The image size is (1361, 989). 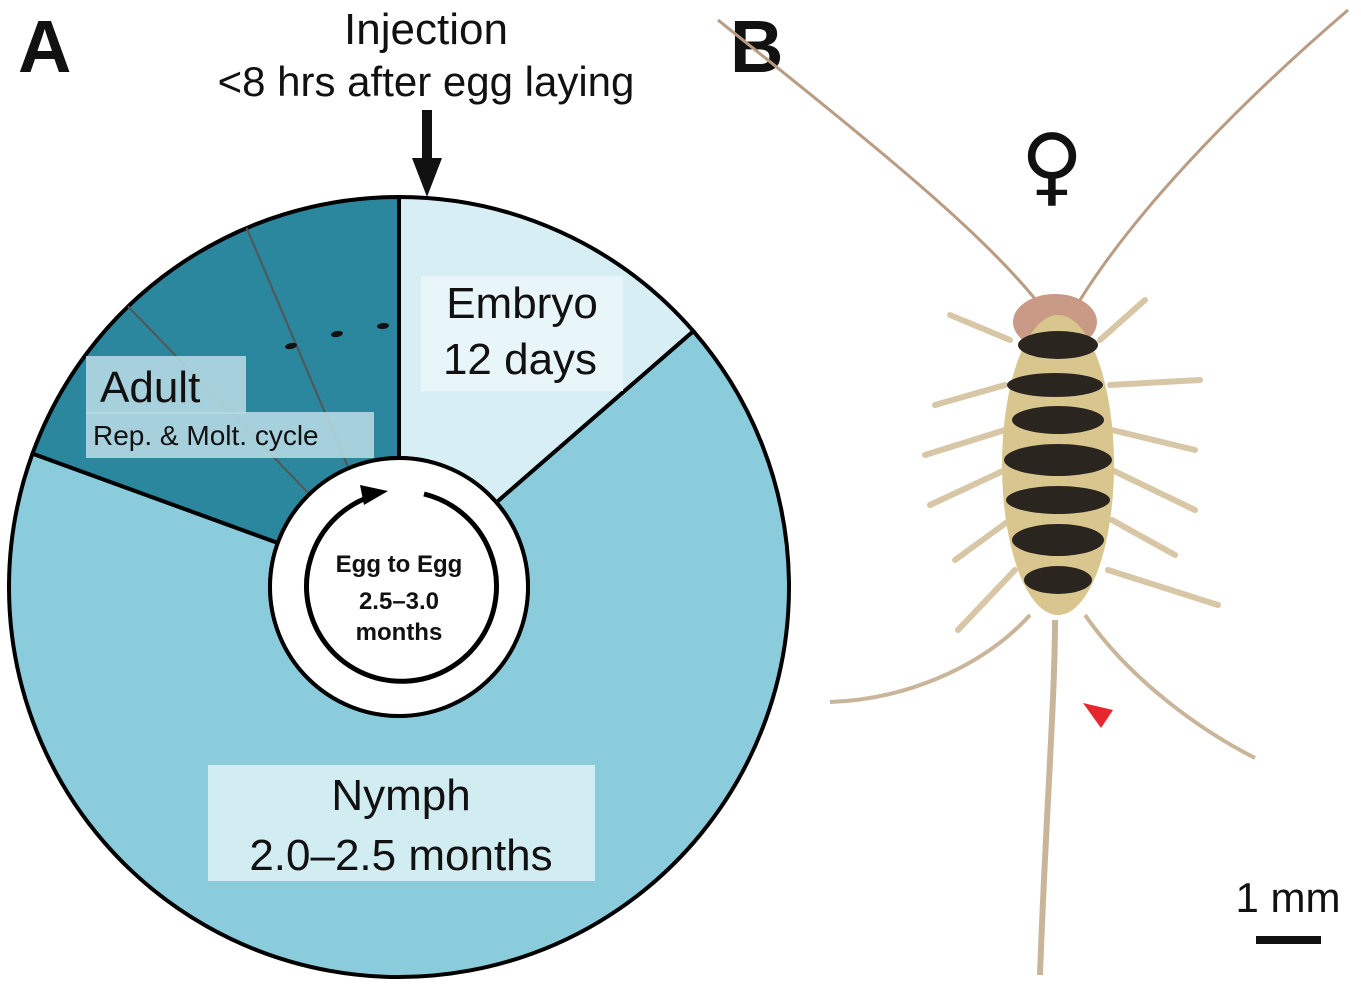 What do you see at coordinates (206, 435) in the screenshot?
I see `adult-note: Rep. & Molt. cycle` at bounding box center [206, 435].